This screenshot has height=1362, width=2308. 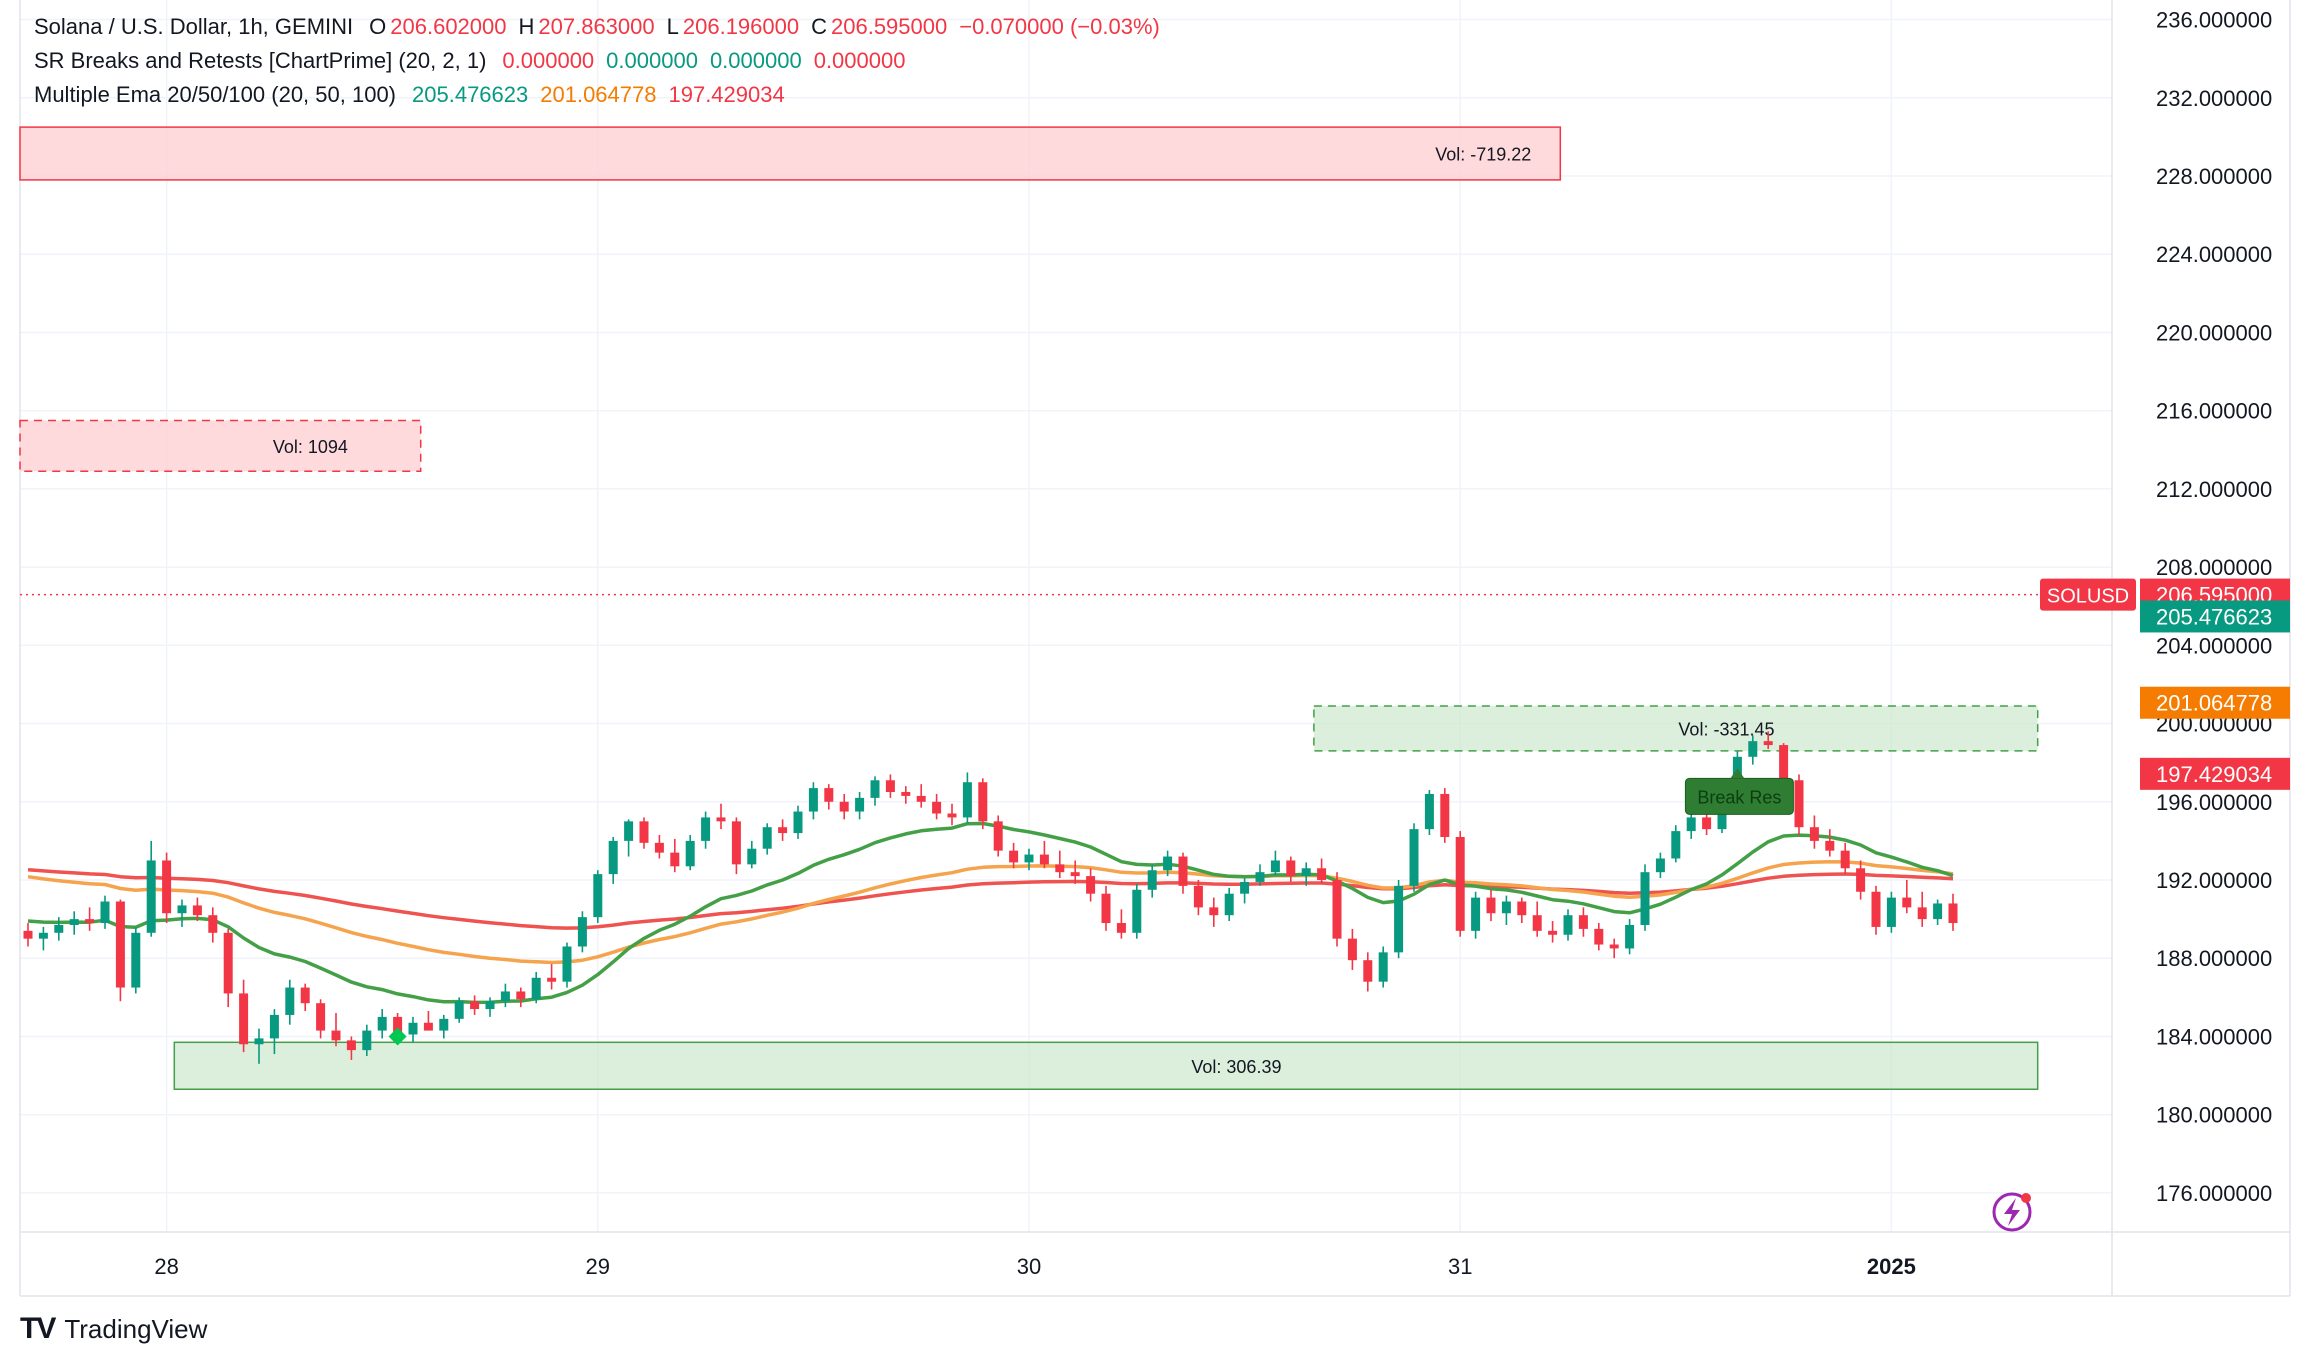 What do you see at coordinates (755, 60) in the screenshot?
I see `legend-sr-value-3: 0.000000` at bounding box center [755, 60].